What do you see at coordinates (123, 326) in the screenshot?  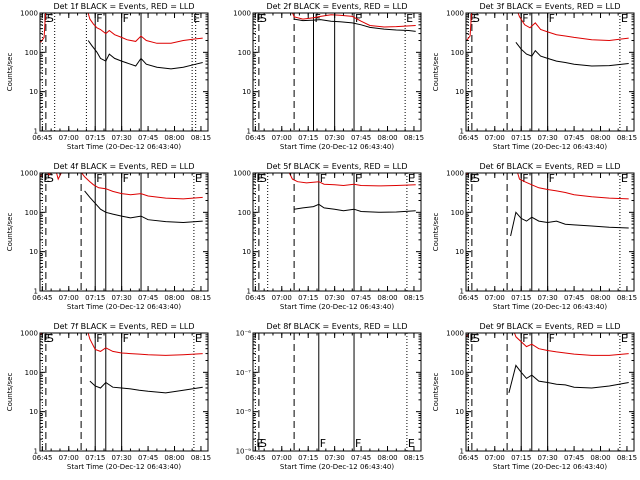 I see `panel-title: Det 7f BLACK = Events, RED = LLD` at bounding box center [123, 326].